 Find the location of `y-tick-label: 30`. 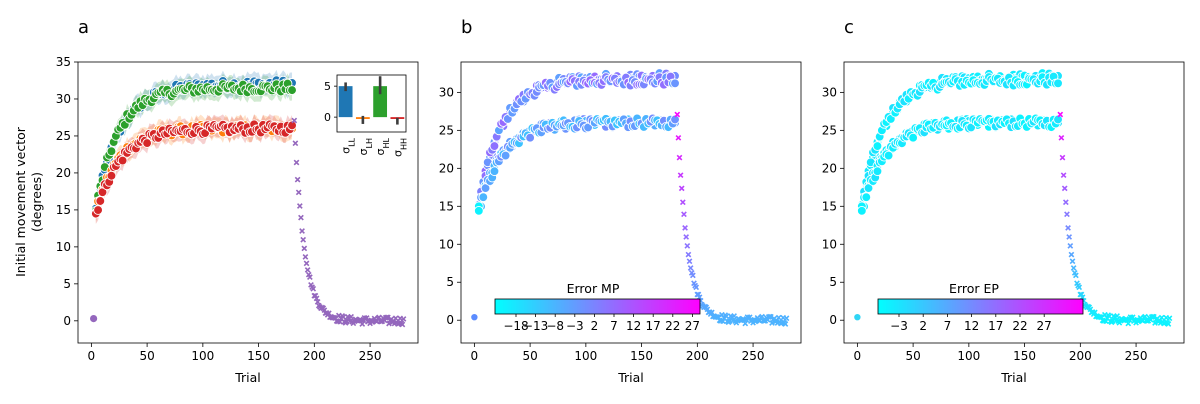

y-tick-label: 30 is located at coordinates (63, 99).